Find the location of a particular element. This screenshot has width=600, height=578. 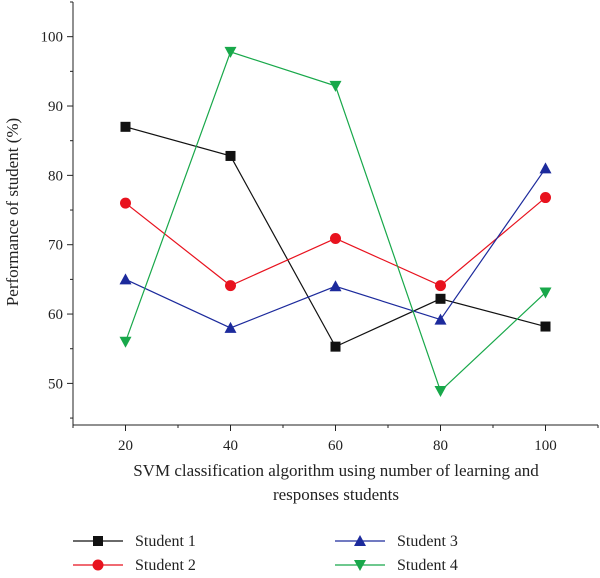

y-tick-label-80: 80 is located at coordinates (55, 176).